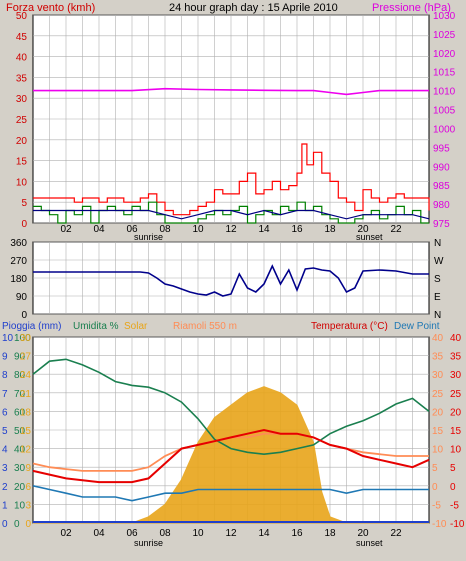 Image resolution: width=466 pixels, height=561 pixels. I want to click on rain-tick-label: 1, so click(5, 505).